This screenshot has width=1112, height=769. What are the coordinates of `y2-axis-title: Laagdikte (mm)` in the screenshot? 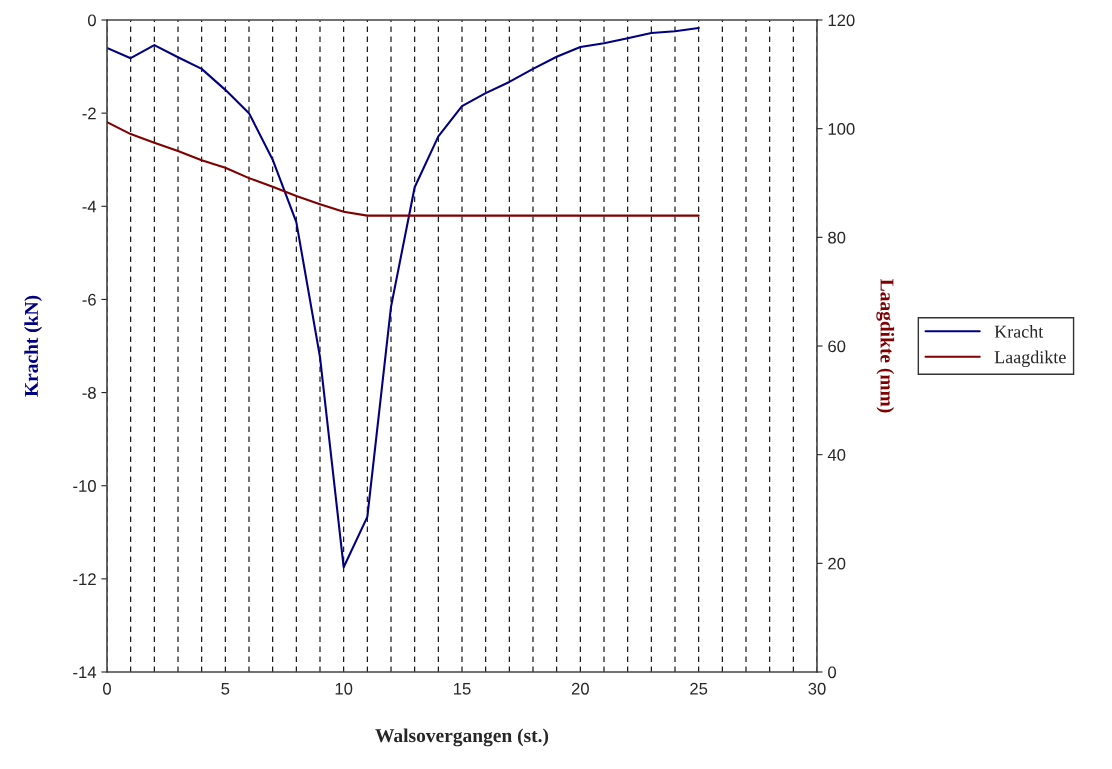 It's located at (885, 346).